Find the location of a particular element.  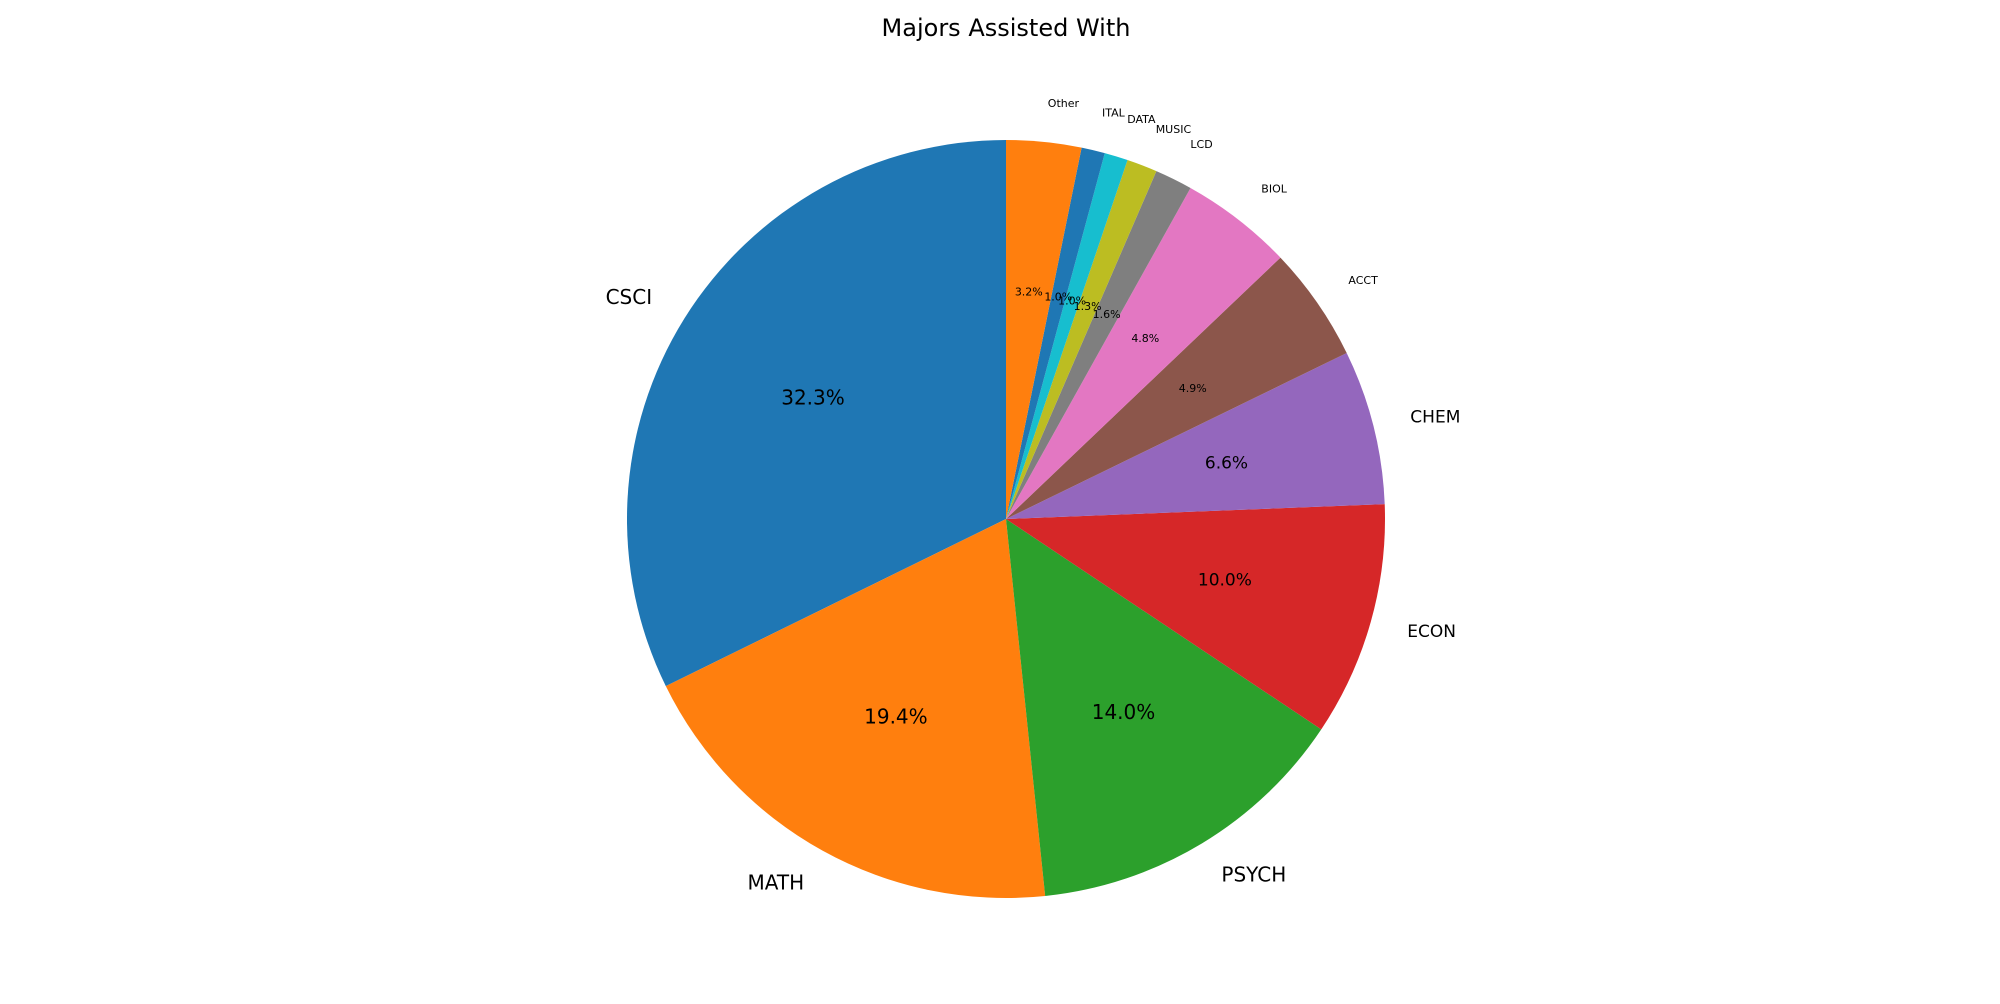

pie-slice-ital is located at coordinates (1055, 333).